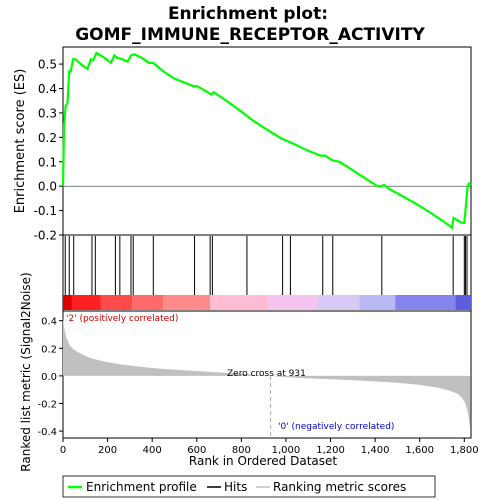  What do you see at coordinates (47, 89) in the screenshot?
I see `es-y-tick-label: 0.4` at bounding box center [47, 89].